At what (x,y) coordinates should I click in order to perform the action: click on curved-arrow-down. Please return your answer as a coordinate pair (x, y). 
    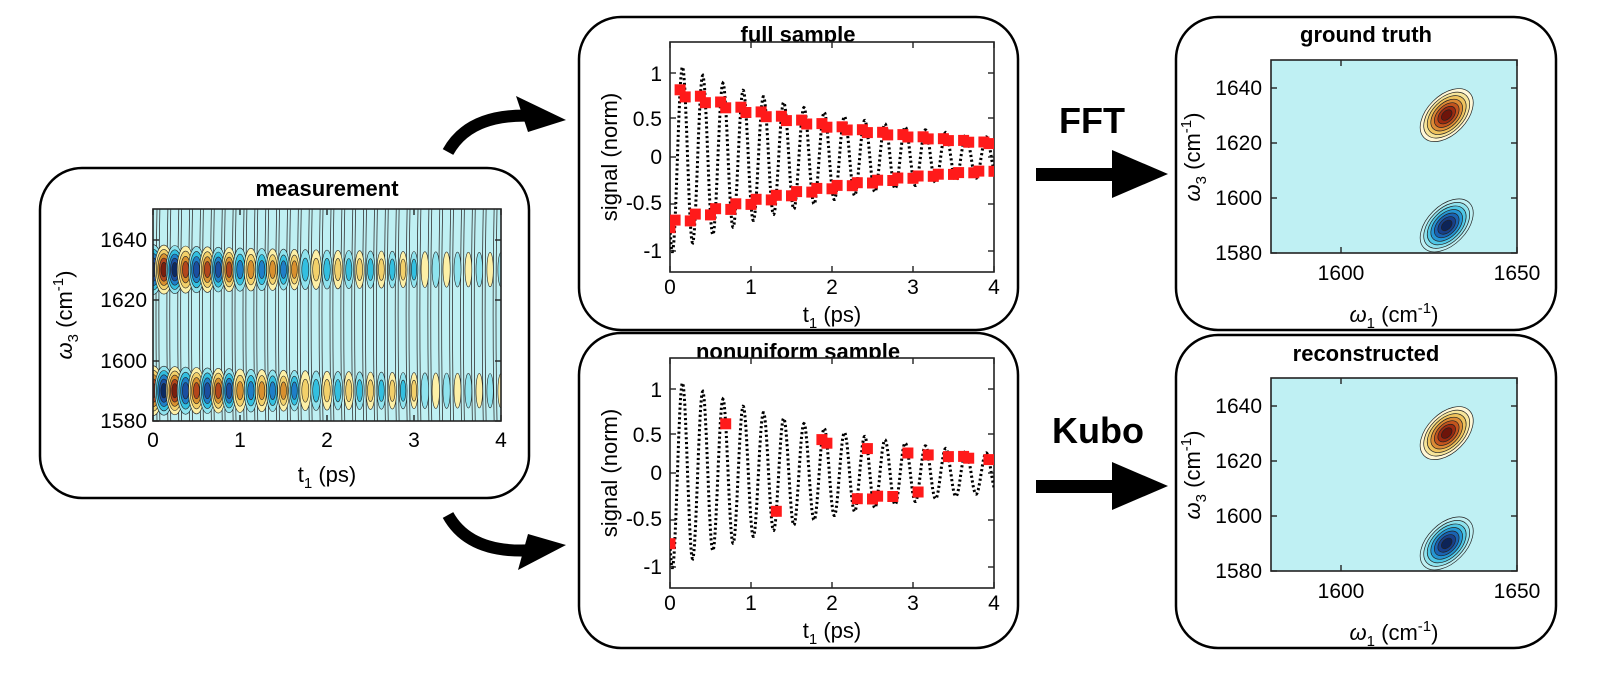
    Looking at the image, I should click on (504, 540).